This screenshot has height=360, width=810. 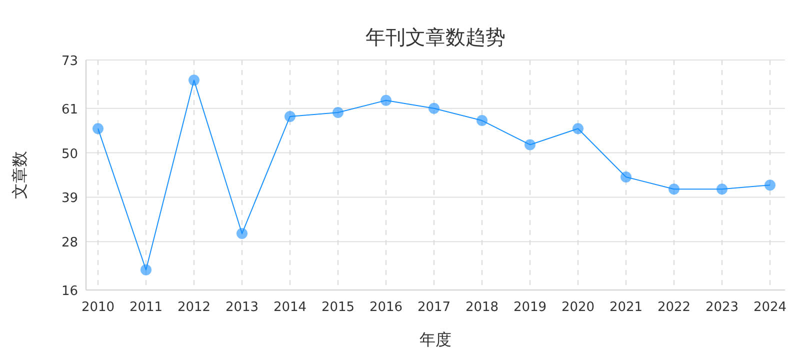 I want to click on x-tick-label: 2011, so click(x=146, y=307).